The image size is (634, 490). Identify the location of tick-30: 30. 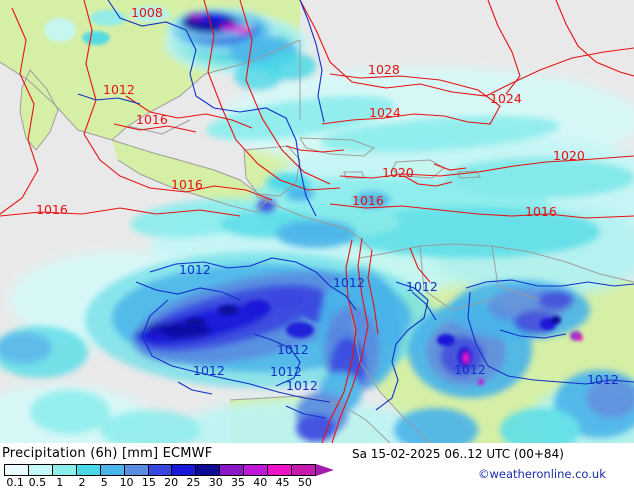
(215, 482).